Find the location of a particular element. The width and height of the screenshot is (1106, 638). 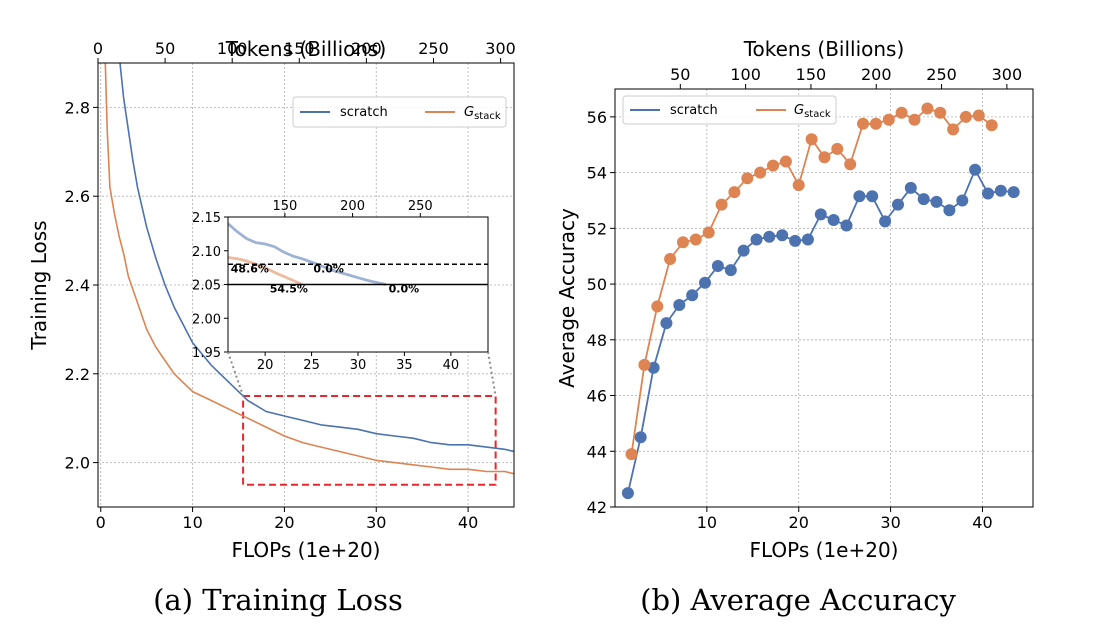

y-tick-label: 56 is located at coordinates (597, 117).